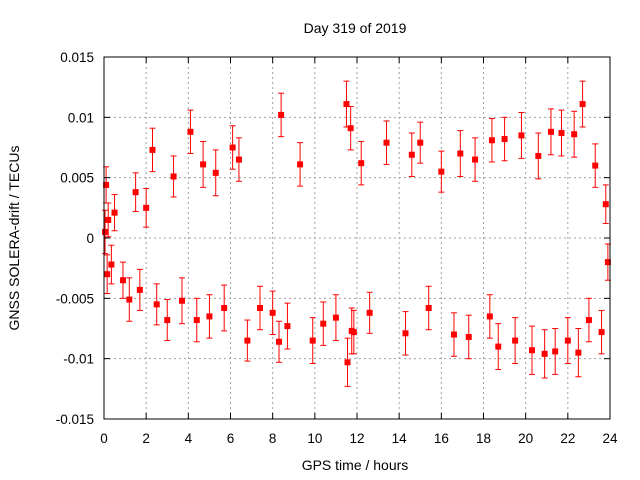 The image size is (640, 480). Describe the element at coordinates (78, 359) in the screenshot. I see `y-tick-label: -0.01` at that location.